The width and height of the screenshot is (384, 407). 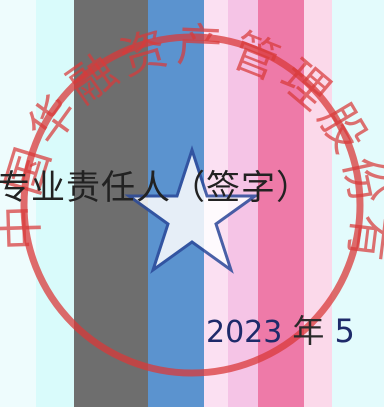 What do you see at coordinates (155, 188) in the screenshot?
I see `signature-line: 专业责任人（签字）` at bounding box center [155, 188].